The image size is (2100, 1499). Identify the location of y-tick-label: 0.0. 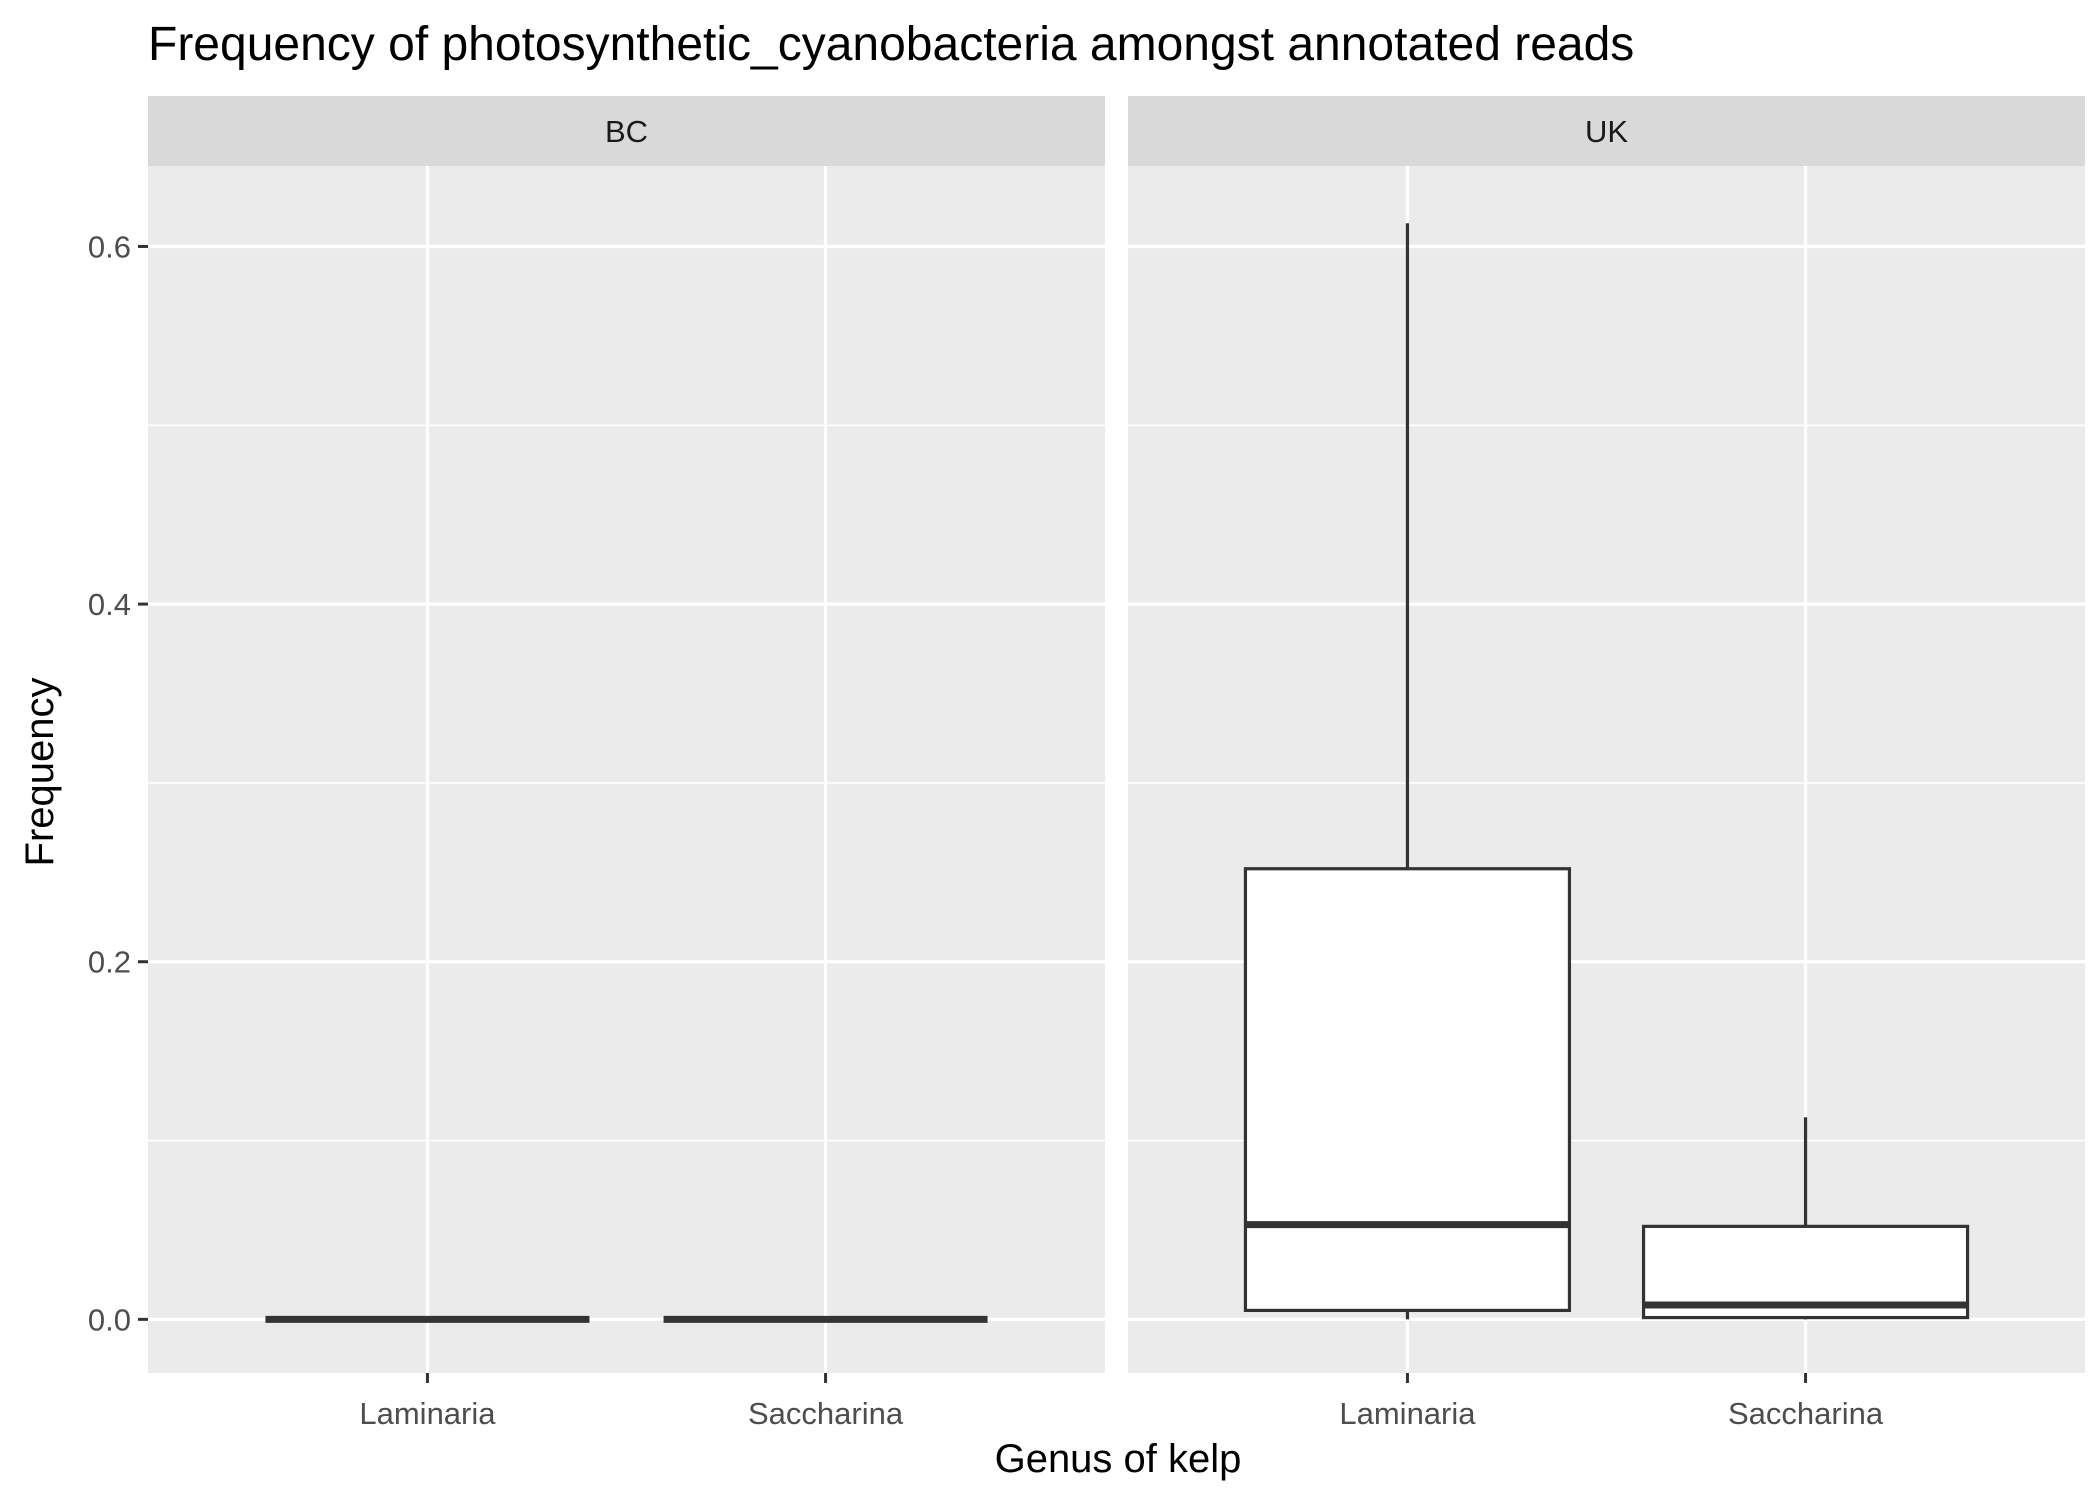
(109, 1319).